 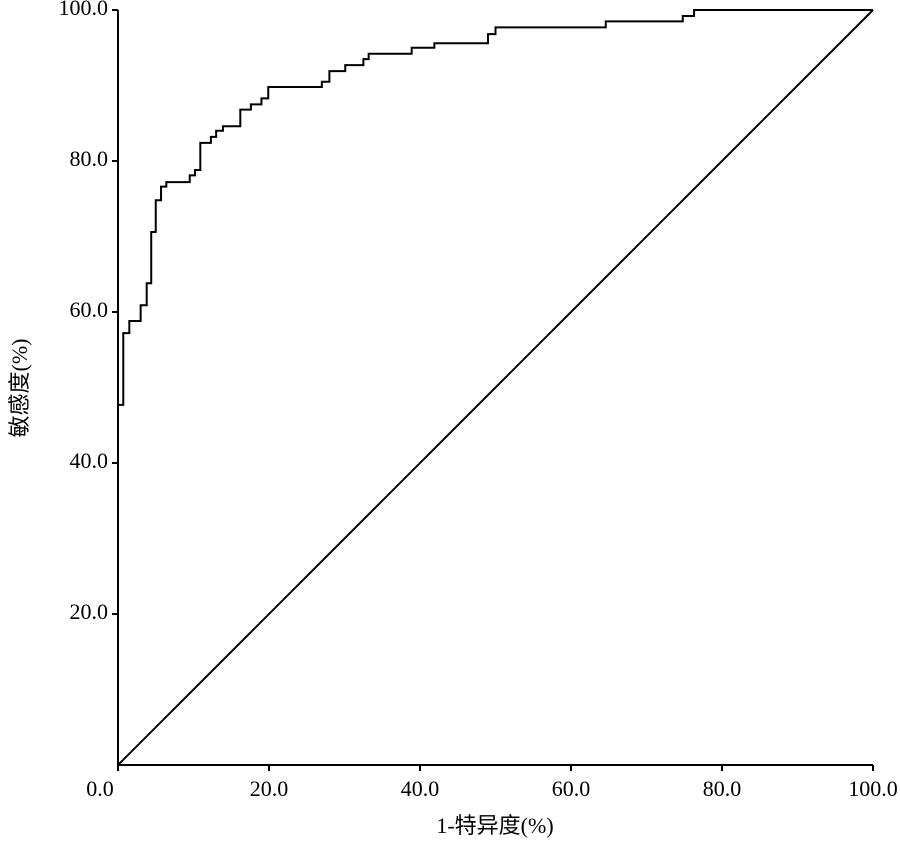 I want to click on y-tick-label: 20.0, so click(x=89, y=611).